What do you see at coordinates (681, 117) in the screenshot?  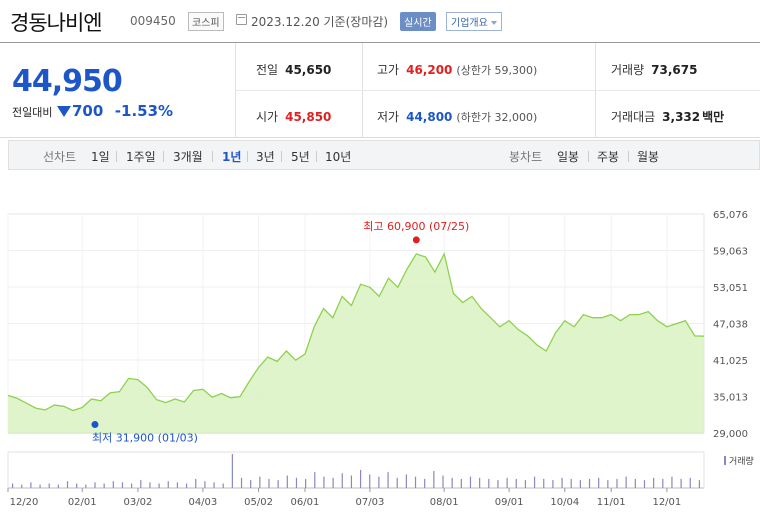 I see `amount-value: 3,332` at bounding box center [681, 117].